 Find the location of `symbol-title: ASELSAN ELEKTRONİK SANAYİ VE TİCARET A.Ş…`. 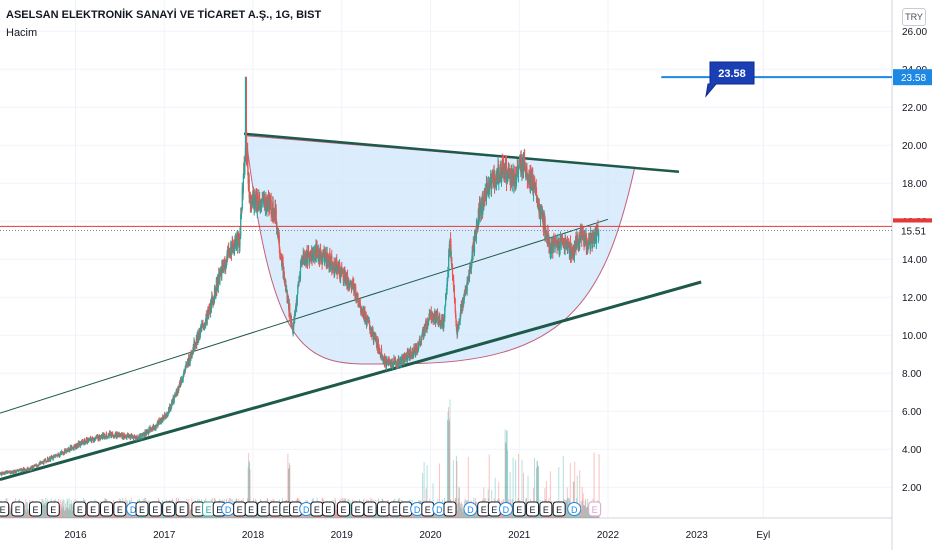

symbol-title: ASELSAN ELEKTRONİK SANAYİ VE TİCARET A.Ş… is located at coordinates (164, 15).